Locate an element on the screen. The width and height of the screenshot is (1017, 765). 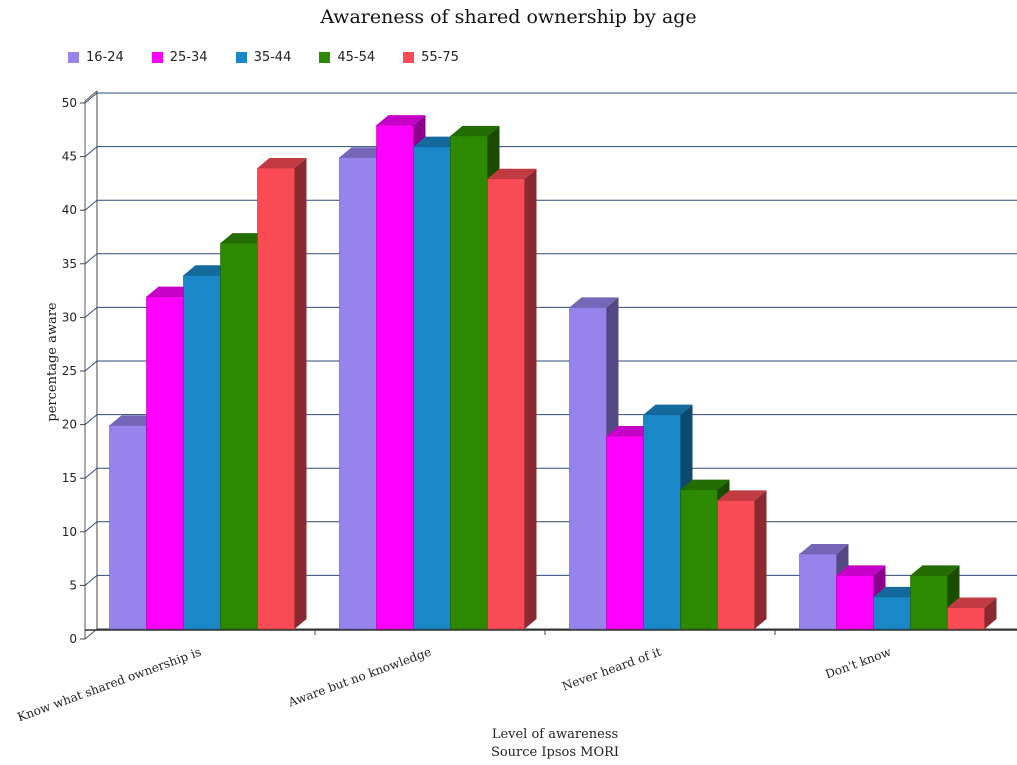
y-tick-label: 25 is located at coordinates (69, 371).